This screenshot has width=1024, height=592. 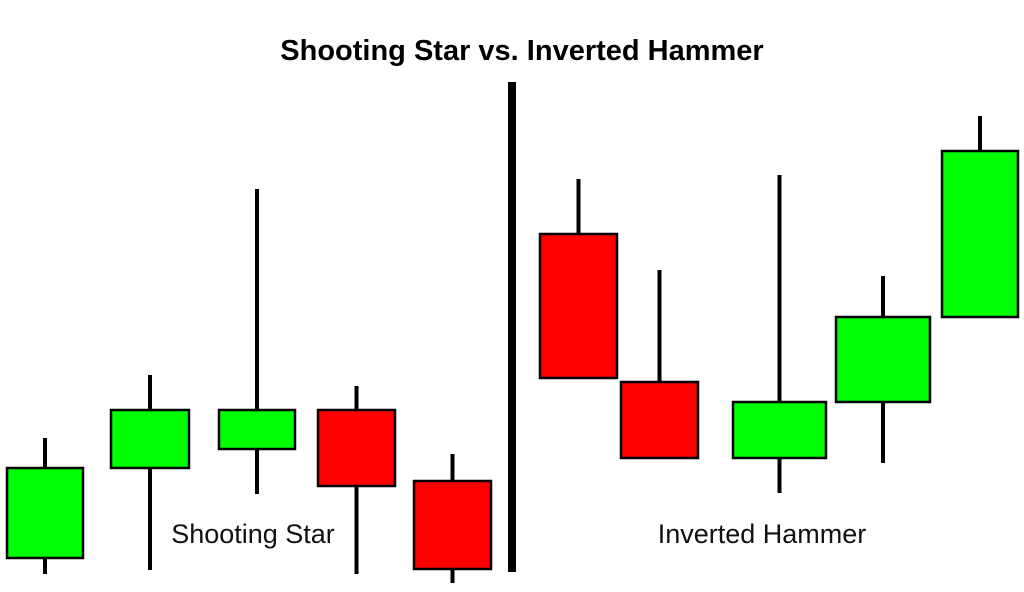 I want to click on shooting-star-label: Shooting Star, so click(x=253, y=534).